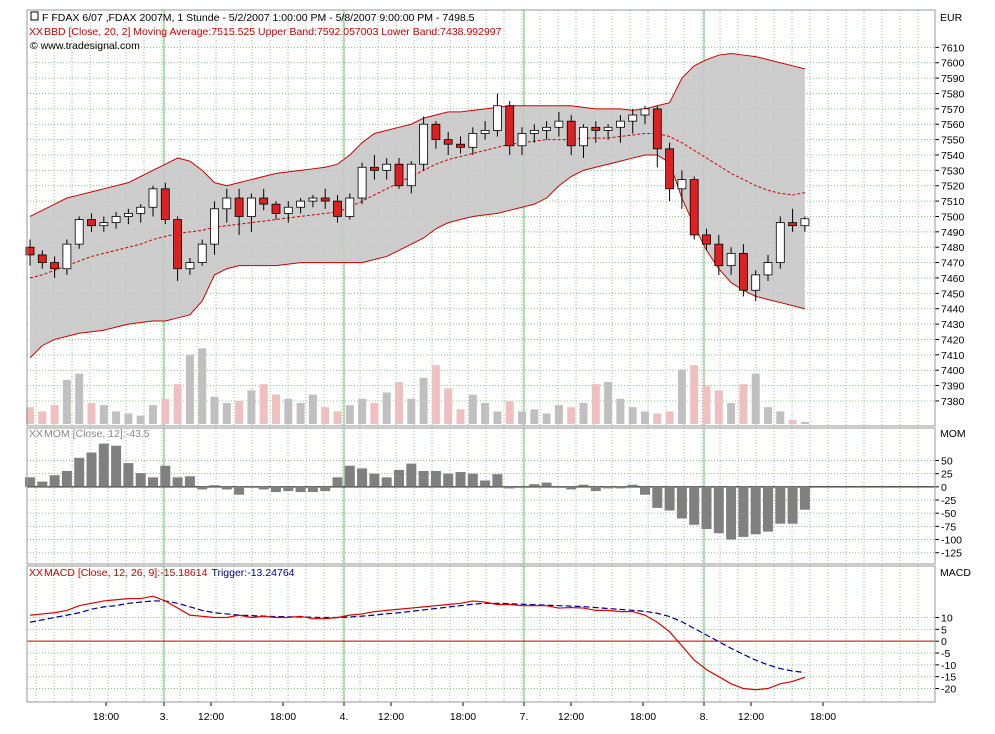 Image resolution: width=995 pixels, height=734 pixels. Describe the element at coordinates (953, 217) in the screenshot. I see `price-tick-label: 7500` at that location.